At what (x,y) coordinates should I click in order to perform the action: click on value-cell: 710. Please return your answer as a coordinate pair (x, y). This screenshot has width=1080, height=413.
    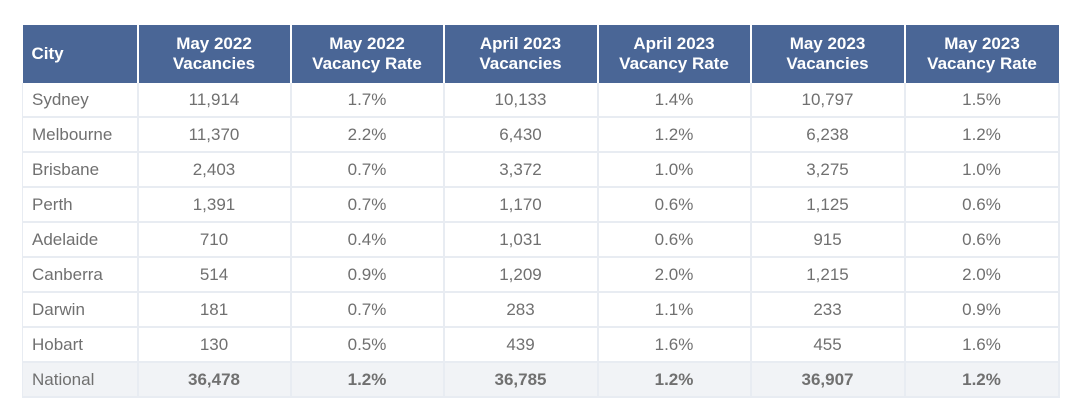
    Looking at the image, I should click on (214, 240).